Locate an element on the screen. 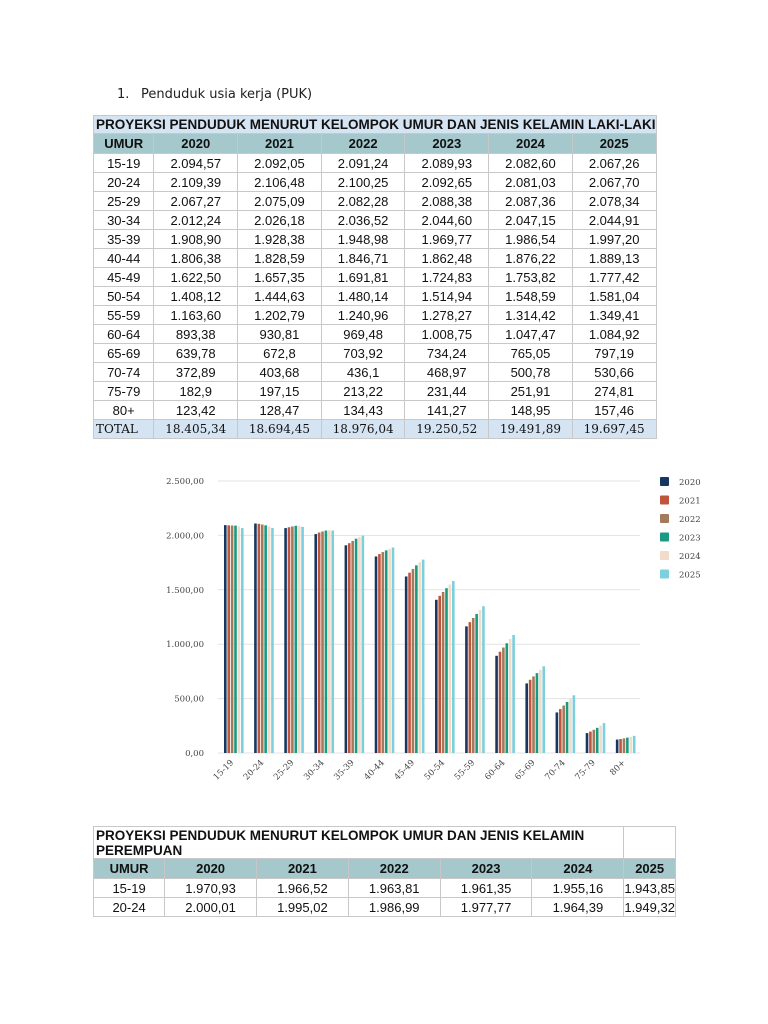 The image size is (768, 1024). cell: 1.908,90 is located at coordinates (196, 239).